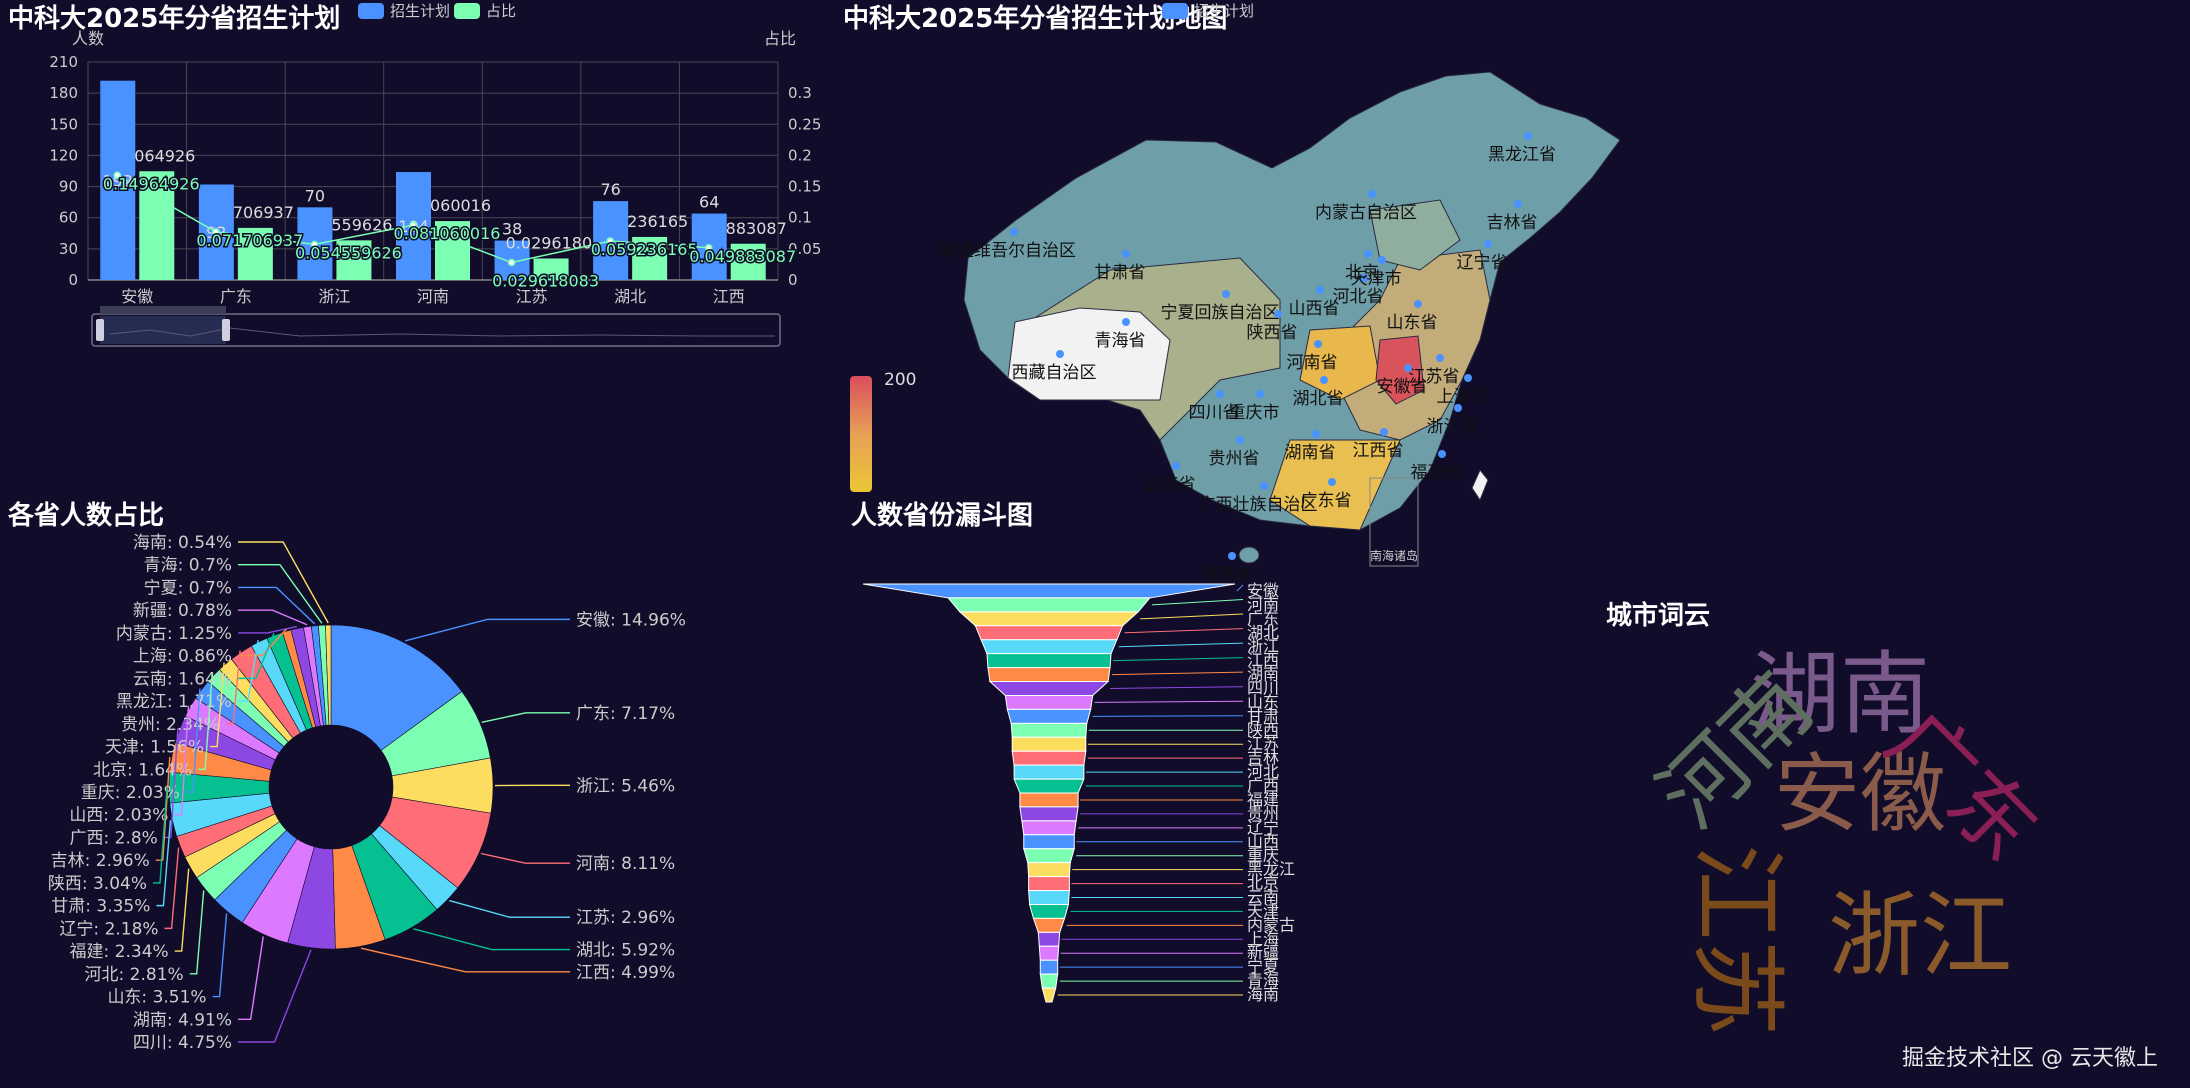 Image resolution: width=2190 pixels, height=1088 pixels. What do you see at coordinates (1412, 323) in the screenshot?
I see `map-region-label: 山东省` at bounding box center [1412, 323].